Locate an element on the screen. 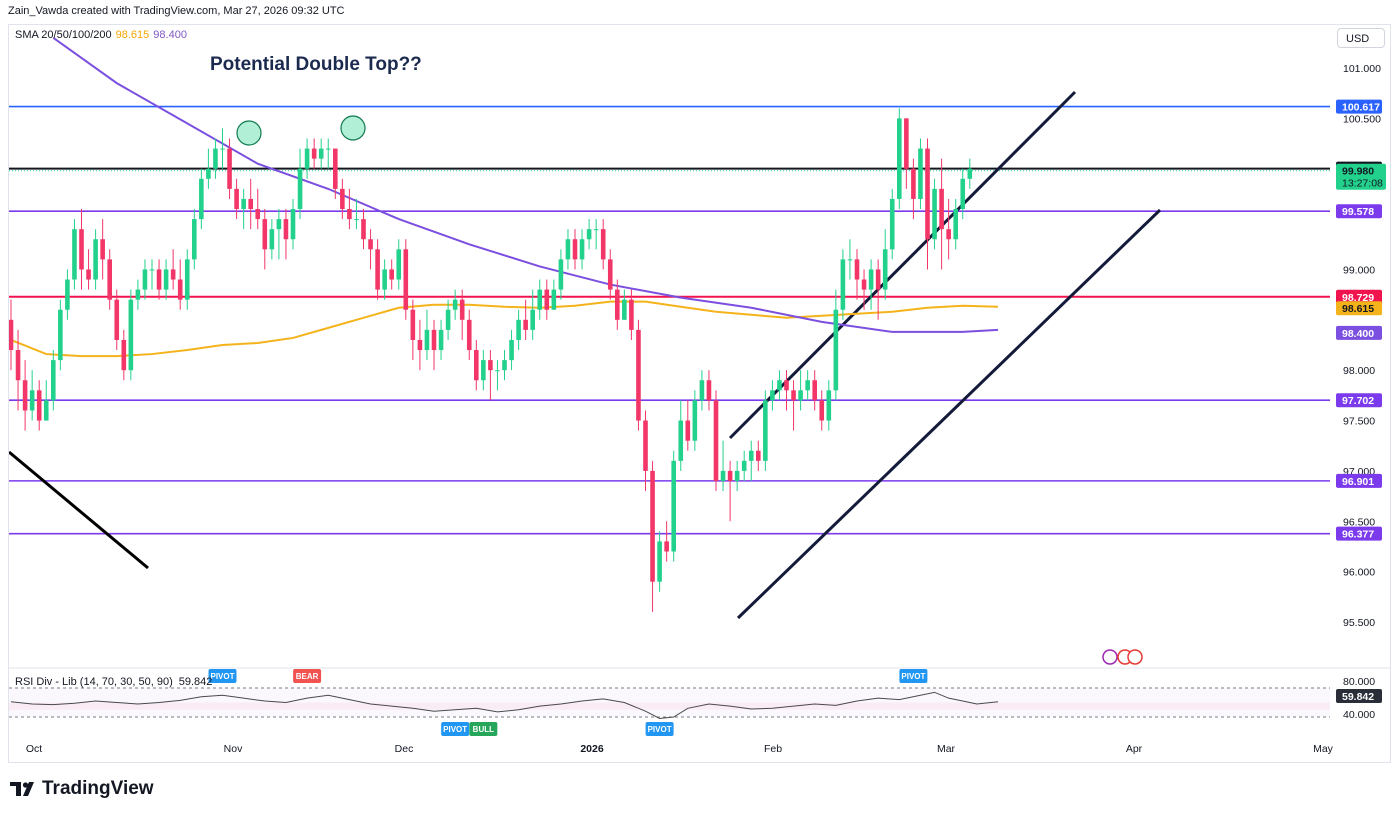 This screenshot has height=814, width=1400. event-icons is located at coordinates (1122, 657).